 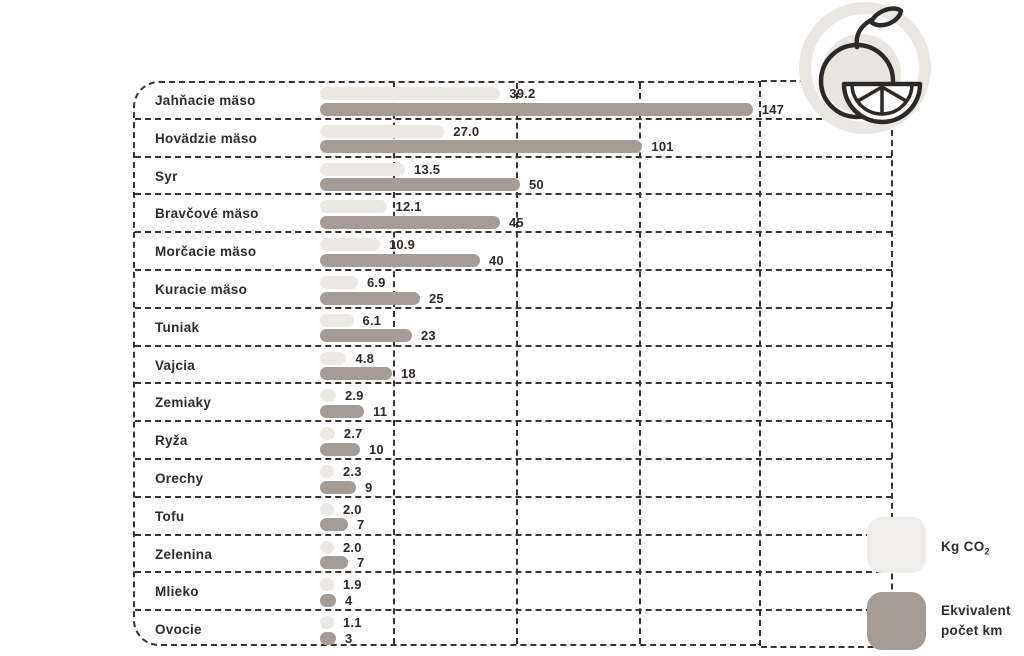 What do you see at coordinates (205, 100) in the screenshot?
I see `category-label: Jahňacie mäso` at bounding box center [205, 100].